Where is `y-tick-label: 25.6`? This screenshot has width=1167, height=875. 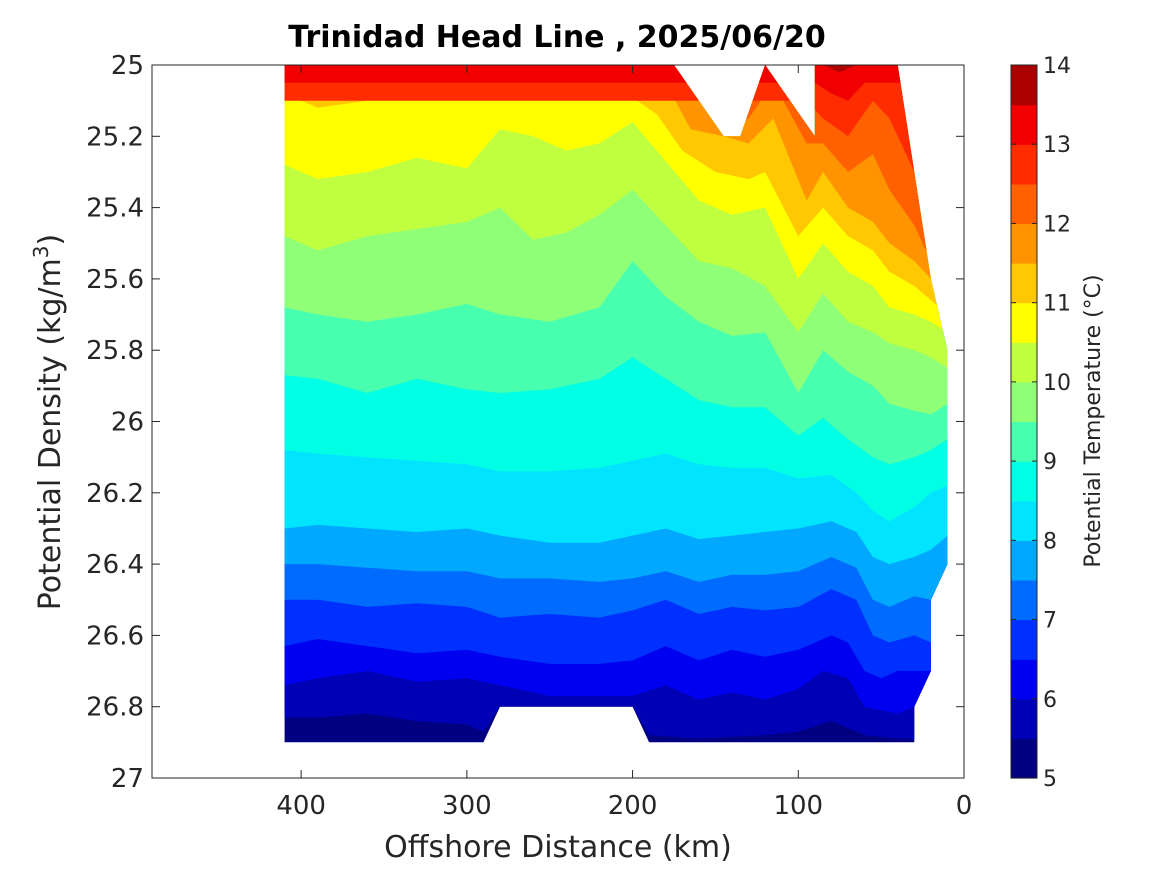
y-tick-label: 25.6 is located at coordinates (115, 280).